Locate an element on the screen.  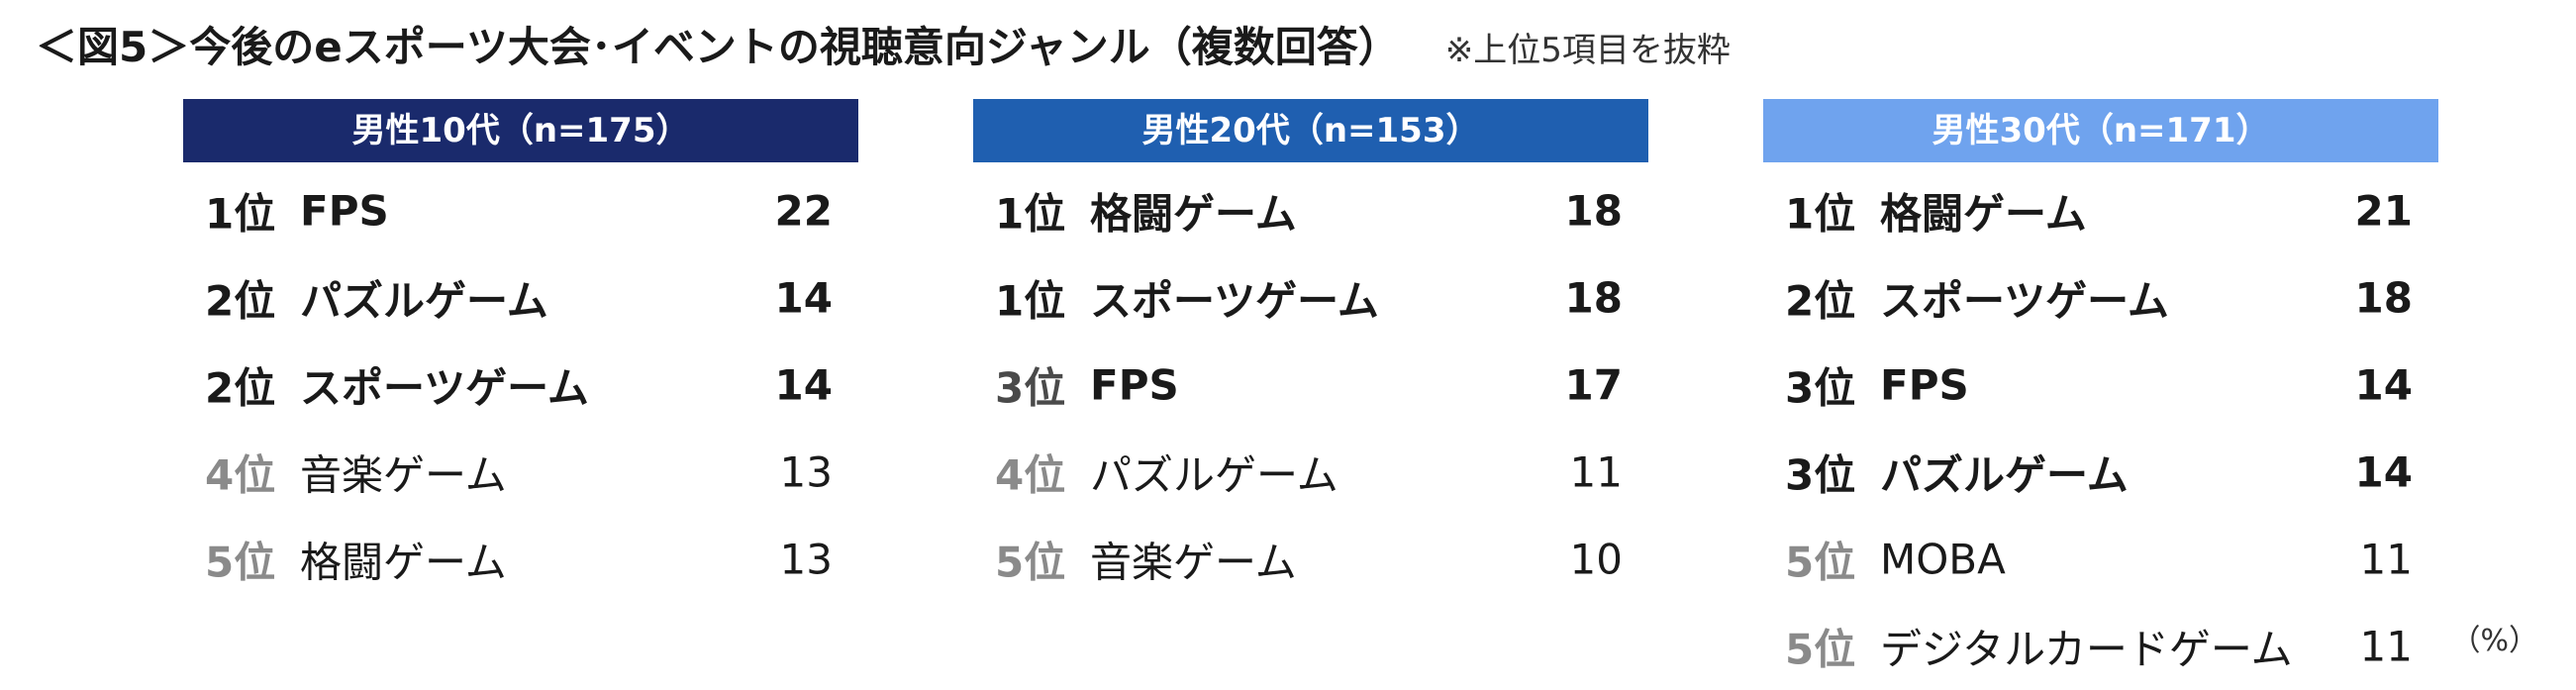
column-header: 男性20代（n=153） is located at coordinates (1311, 131).